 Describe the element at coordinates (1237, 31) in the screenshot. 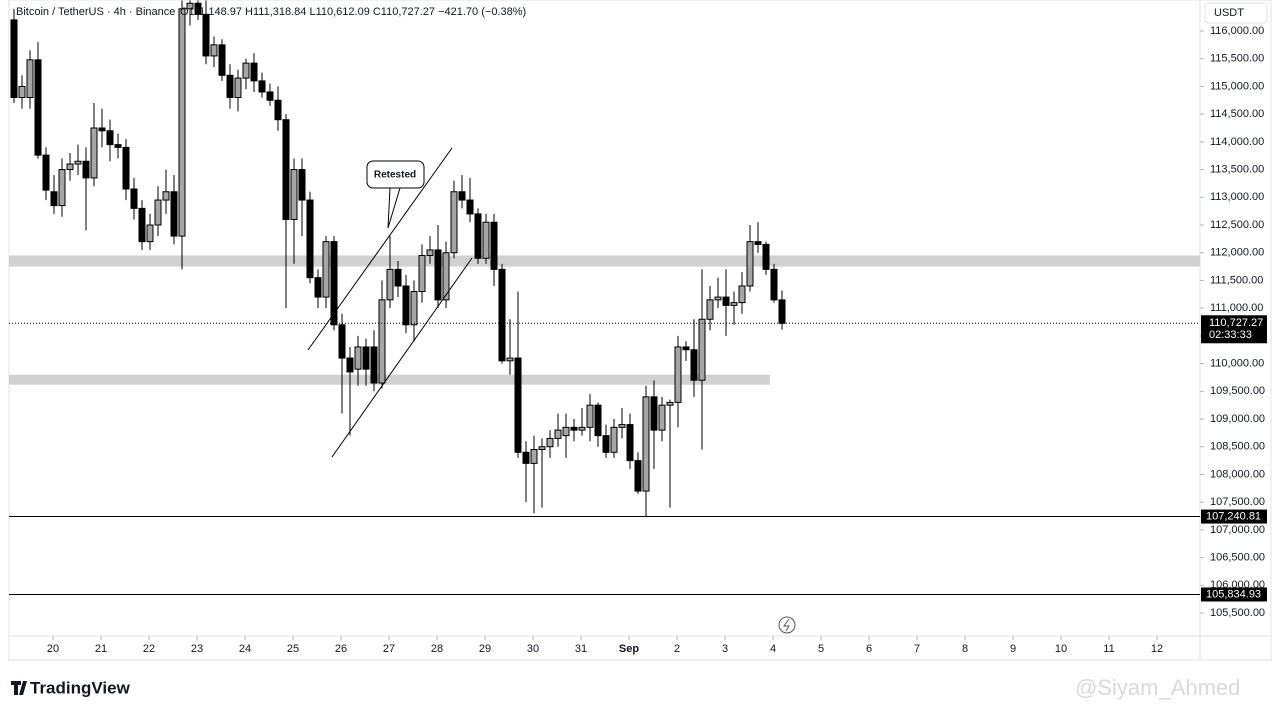

I see `y-tick-label: 116,000.00` at that location.